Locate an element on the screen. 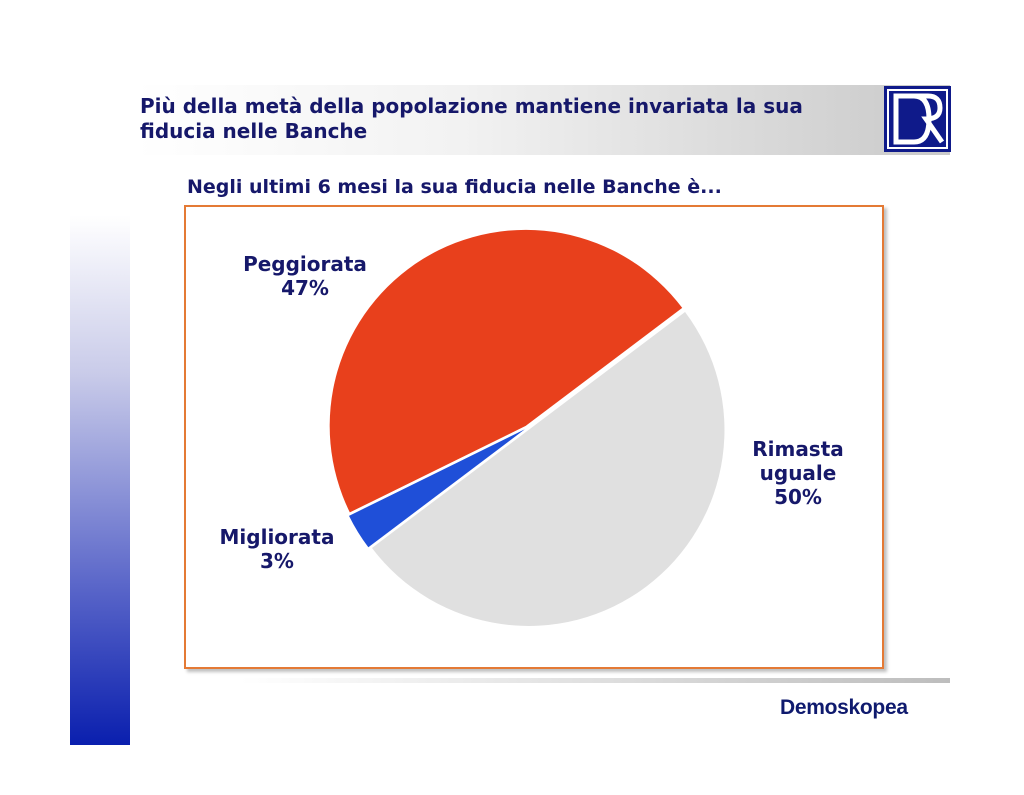  side-gradient-bar is located at coordinates (100, 480).